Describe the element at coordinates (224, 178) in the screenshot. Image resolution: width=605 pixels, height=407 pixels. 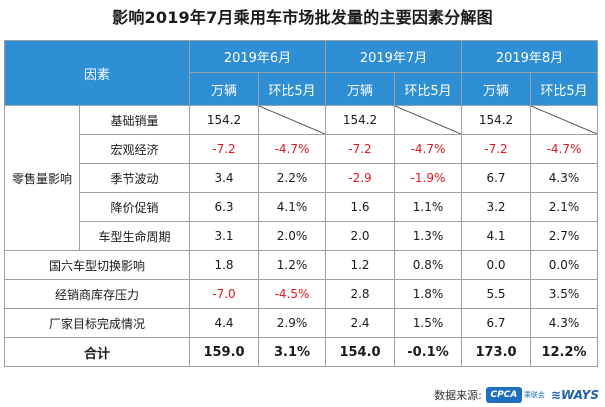
I see `value-cell: 3.4` at that location.